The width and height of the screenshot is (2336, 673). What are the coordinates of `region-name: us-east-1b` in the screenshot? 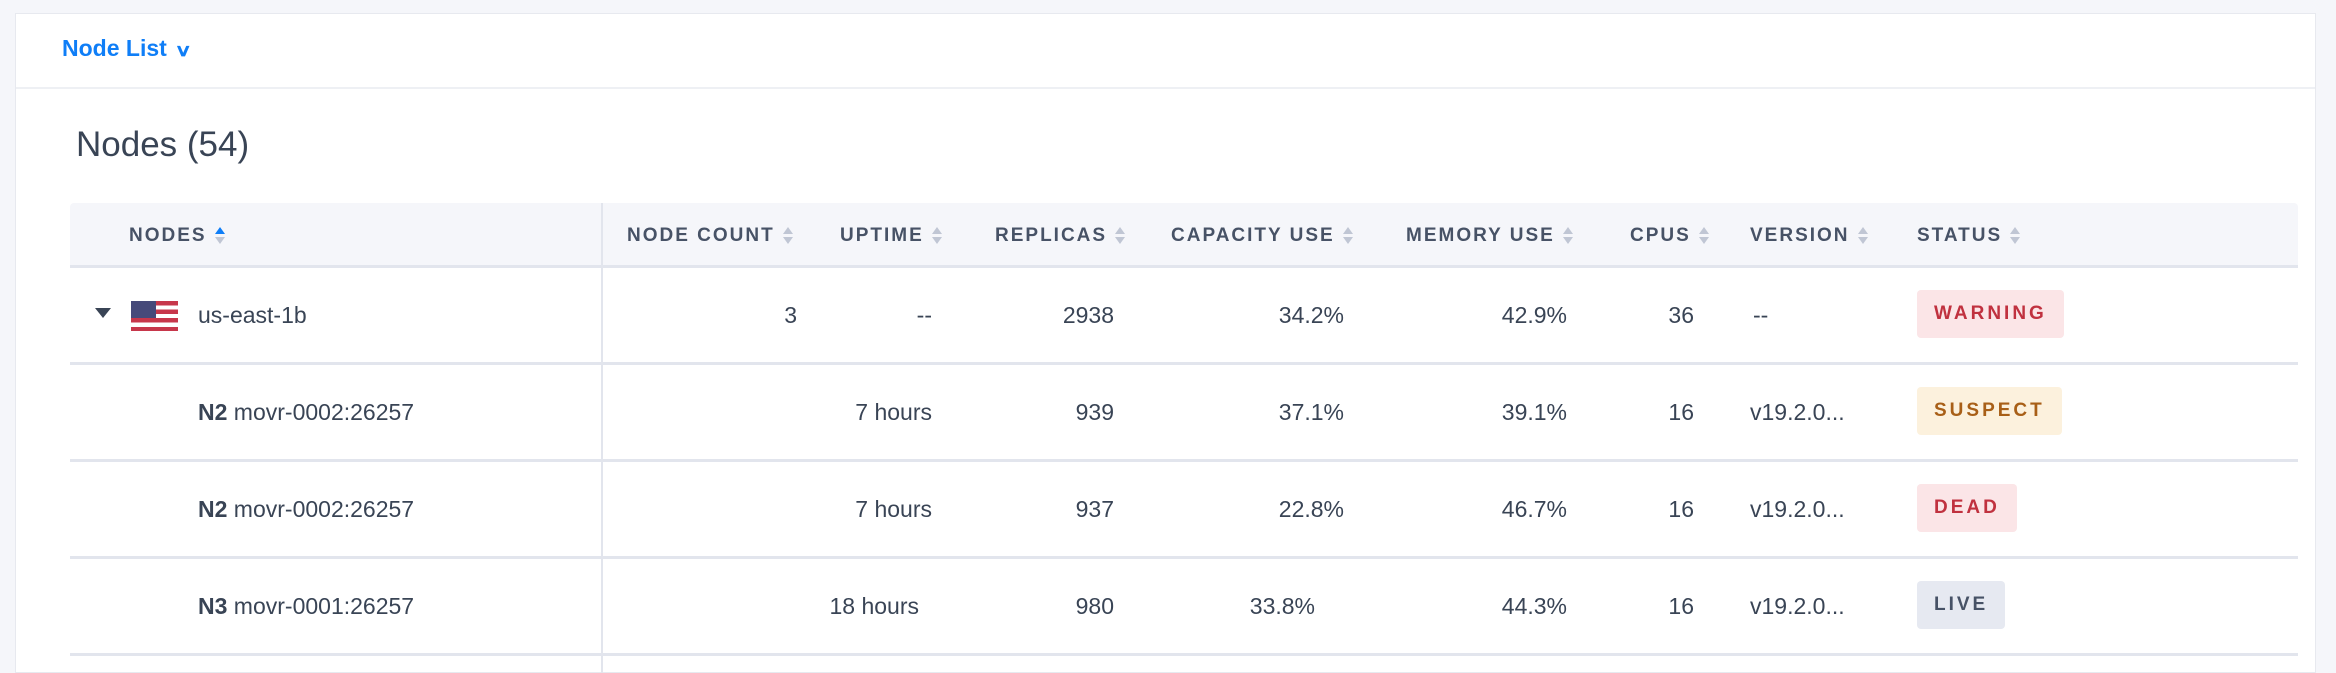 It's located at (252, 315).